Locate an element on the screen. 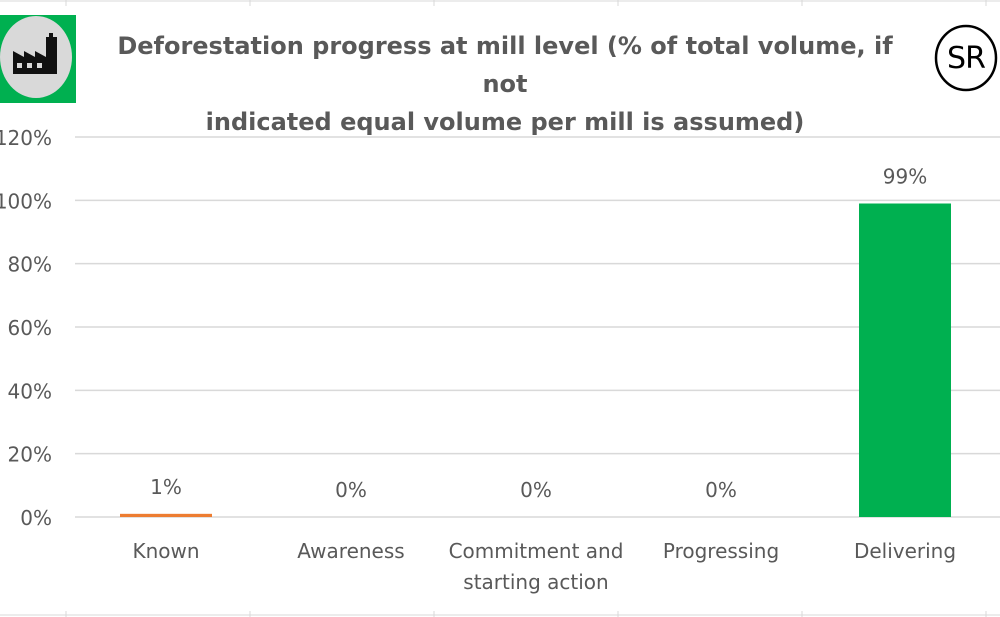 Image resolution: width=1000 pixels, height=617 pixels. x-category-label: Known is located at coordinates (165, 551).